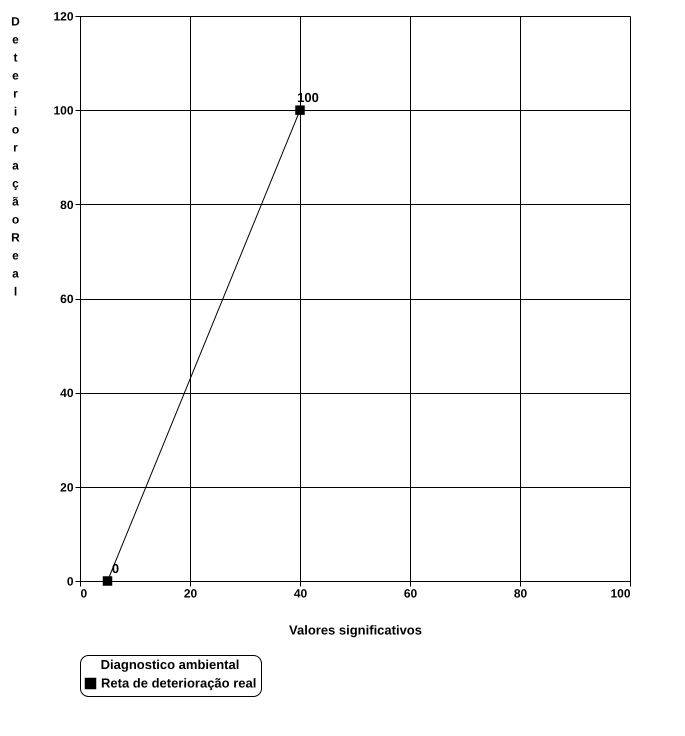 The height and width of the screenshot is (736, 685). What do you see at coordinates (70, 581) in the screenshot?
I see `y-tick-label: 0` at bounding box center [70, 581].